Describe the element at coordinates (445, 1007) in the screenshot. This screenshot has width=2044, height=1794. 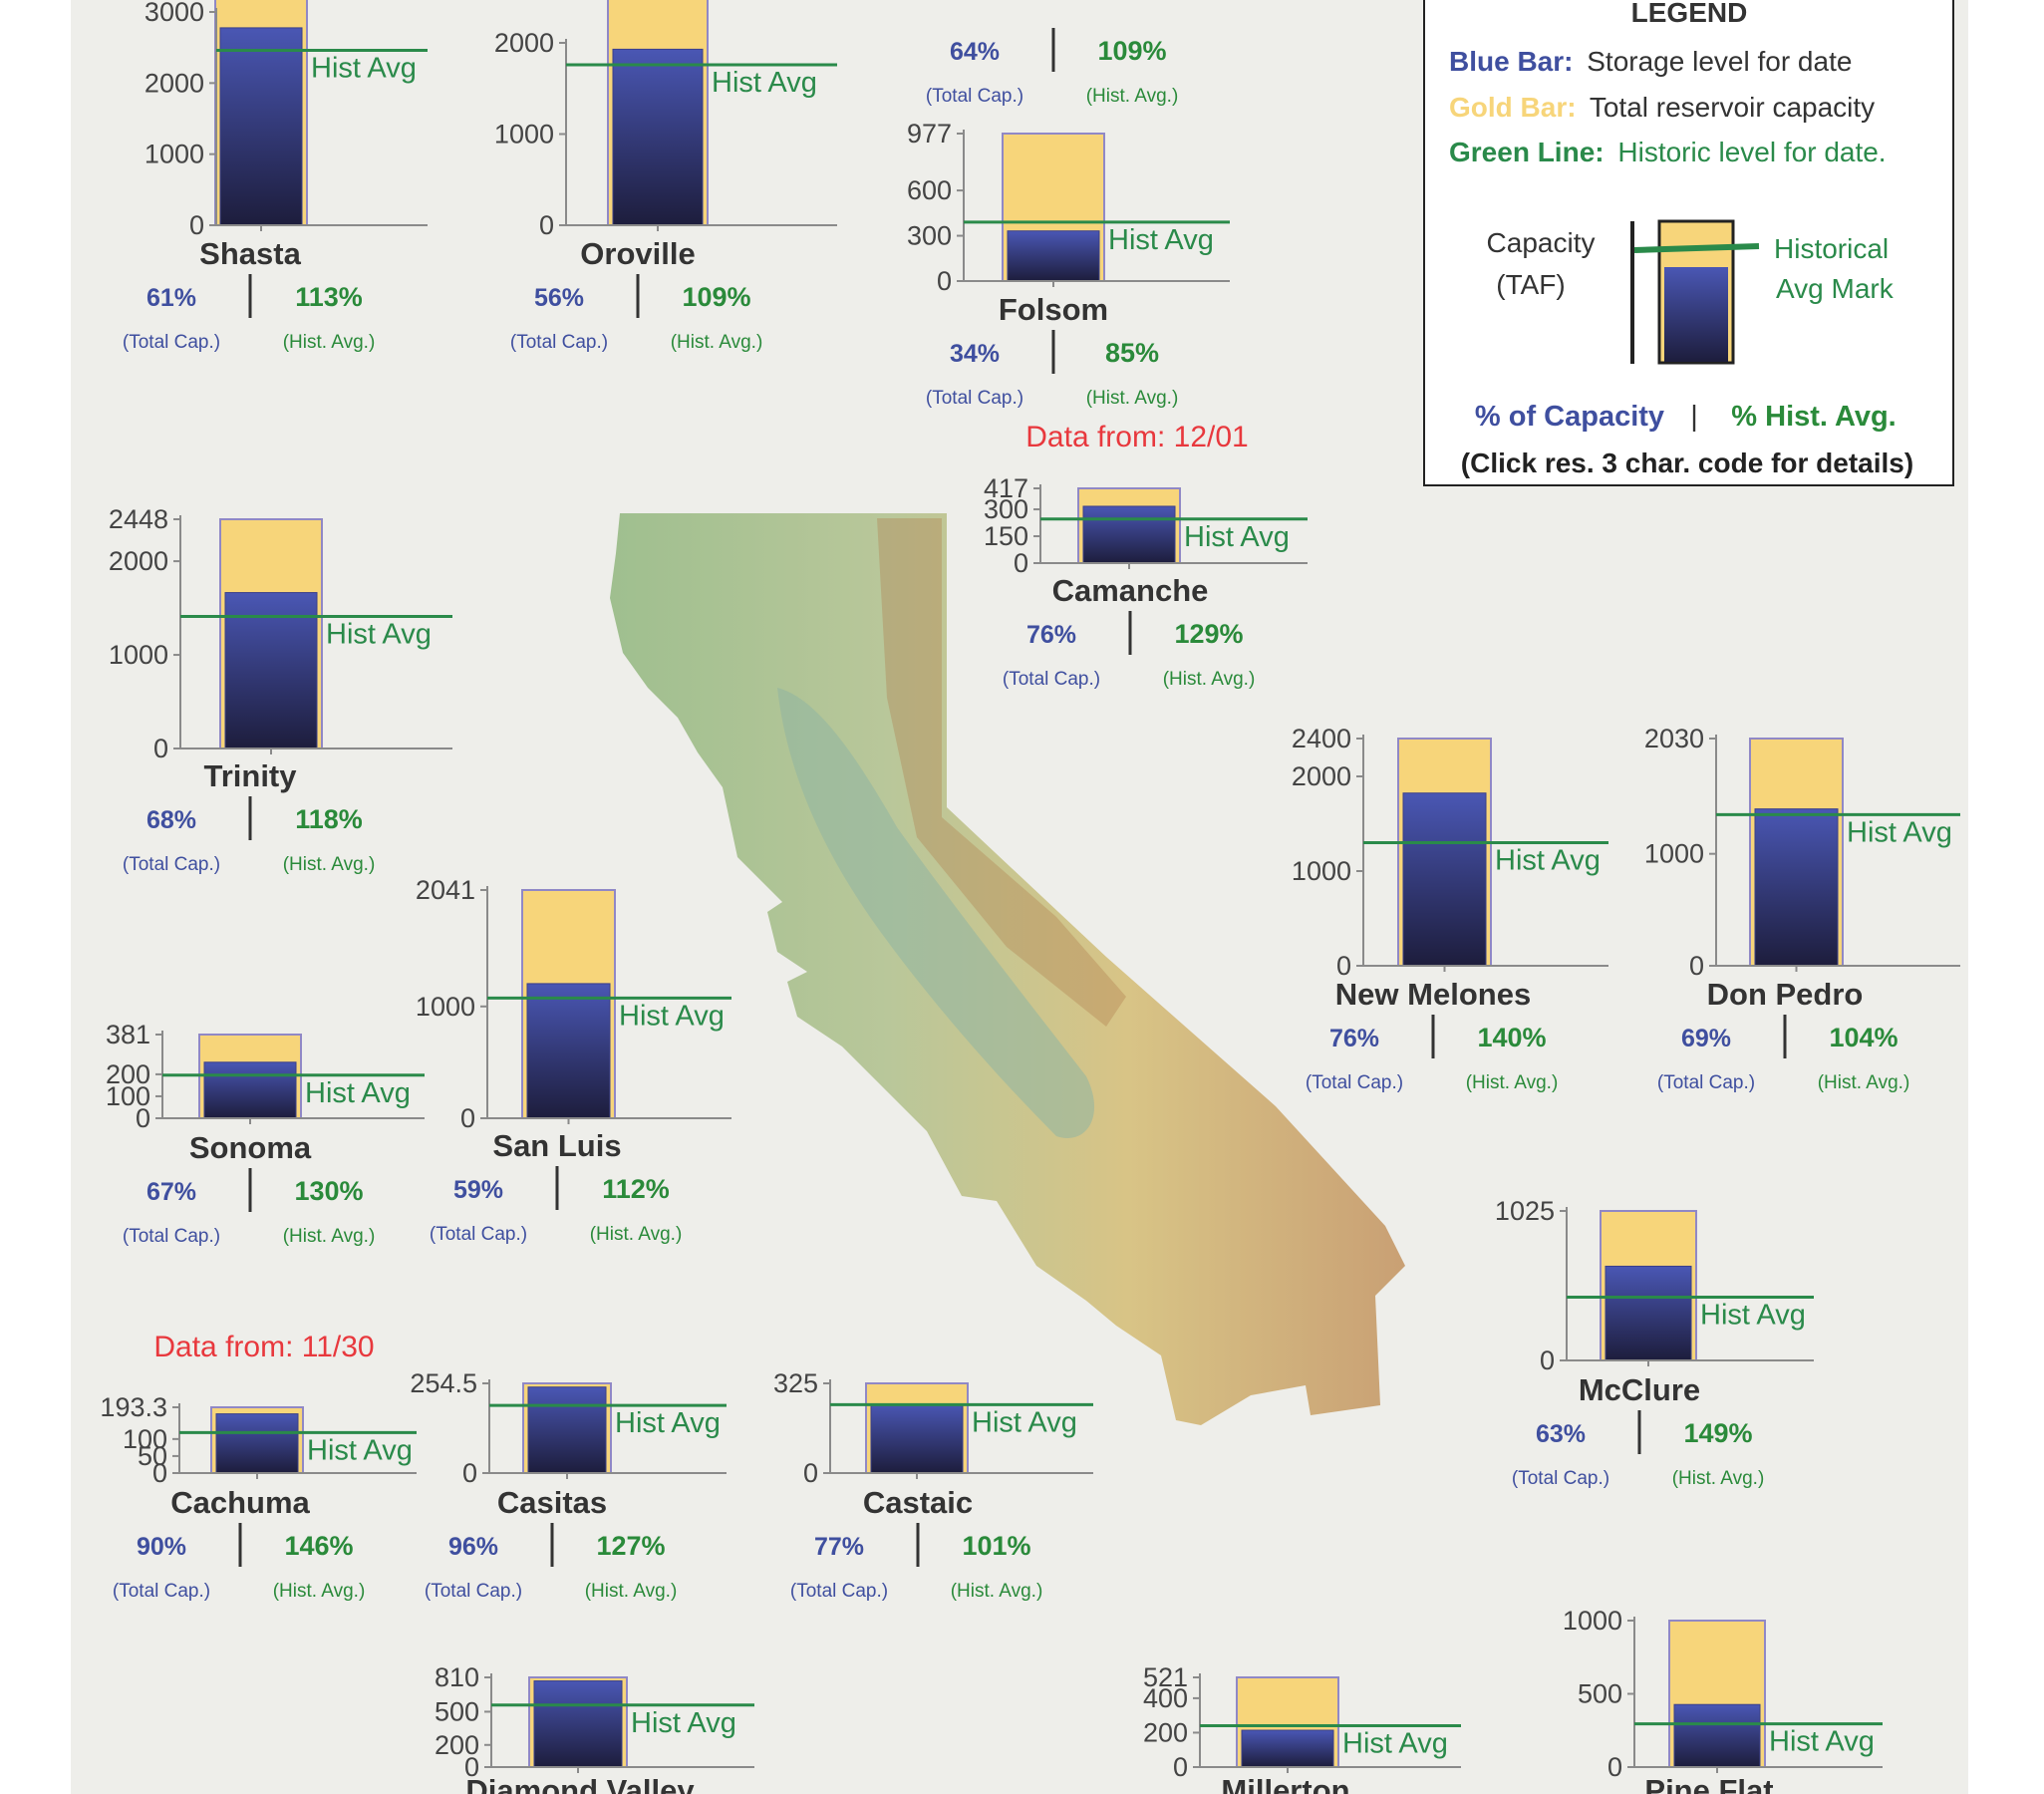
I see `san-luis-tick-label: 1000` at that location.